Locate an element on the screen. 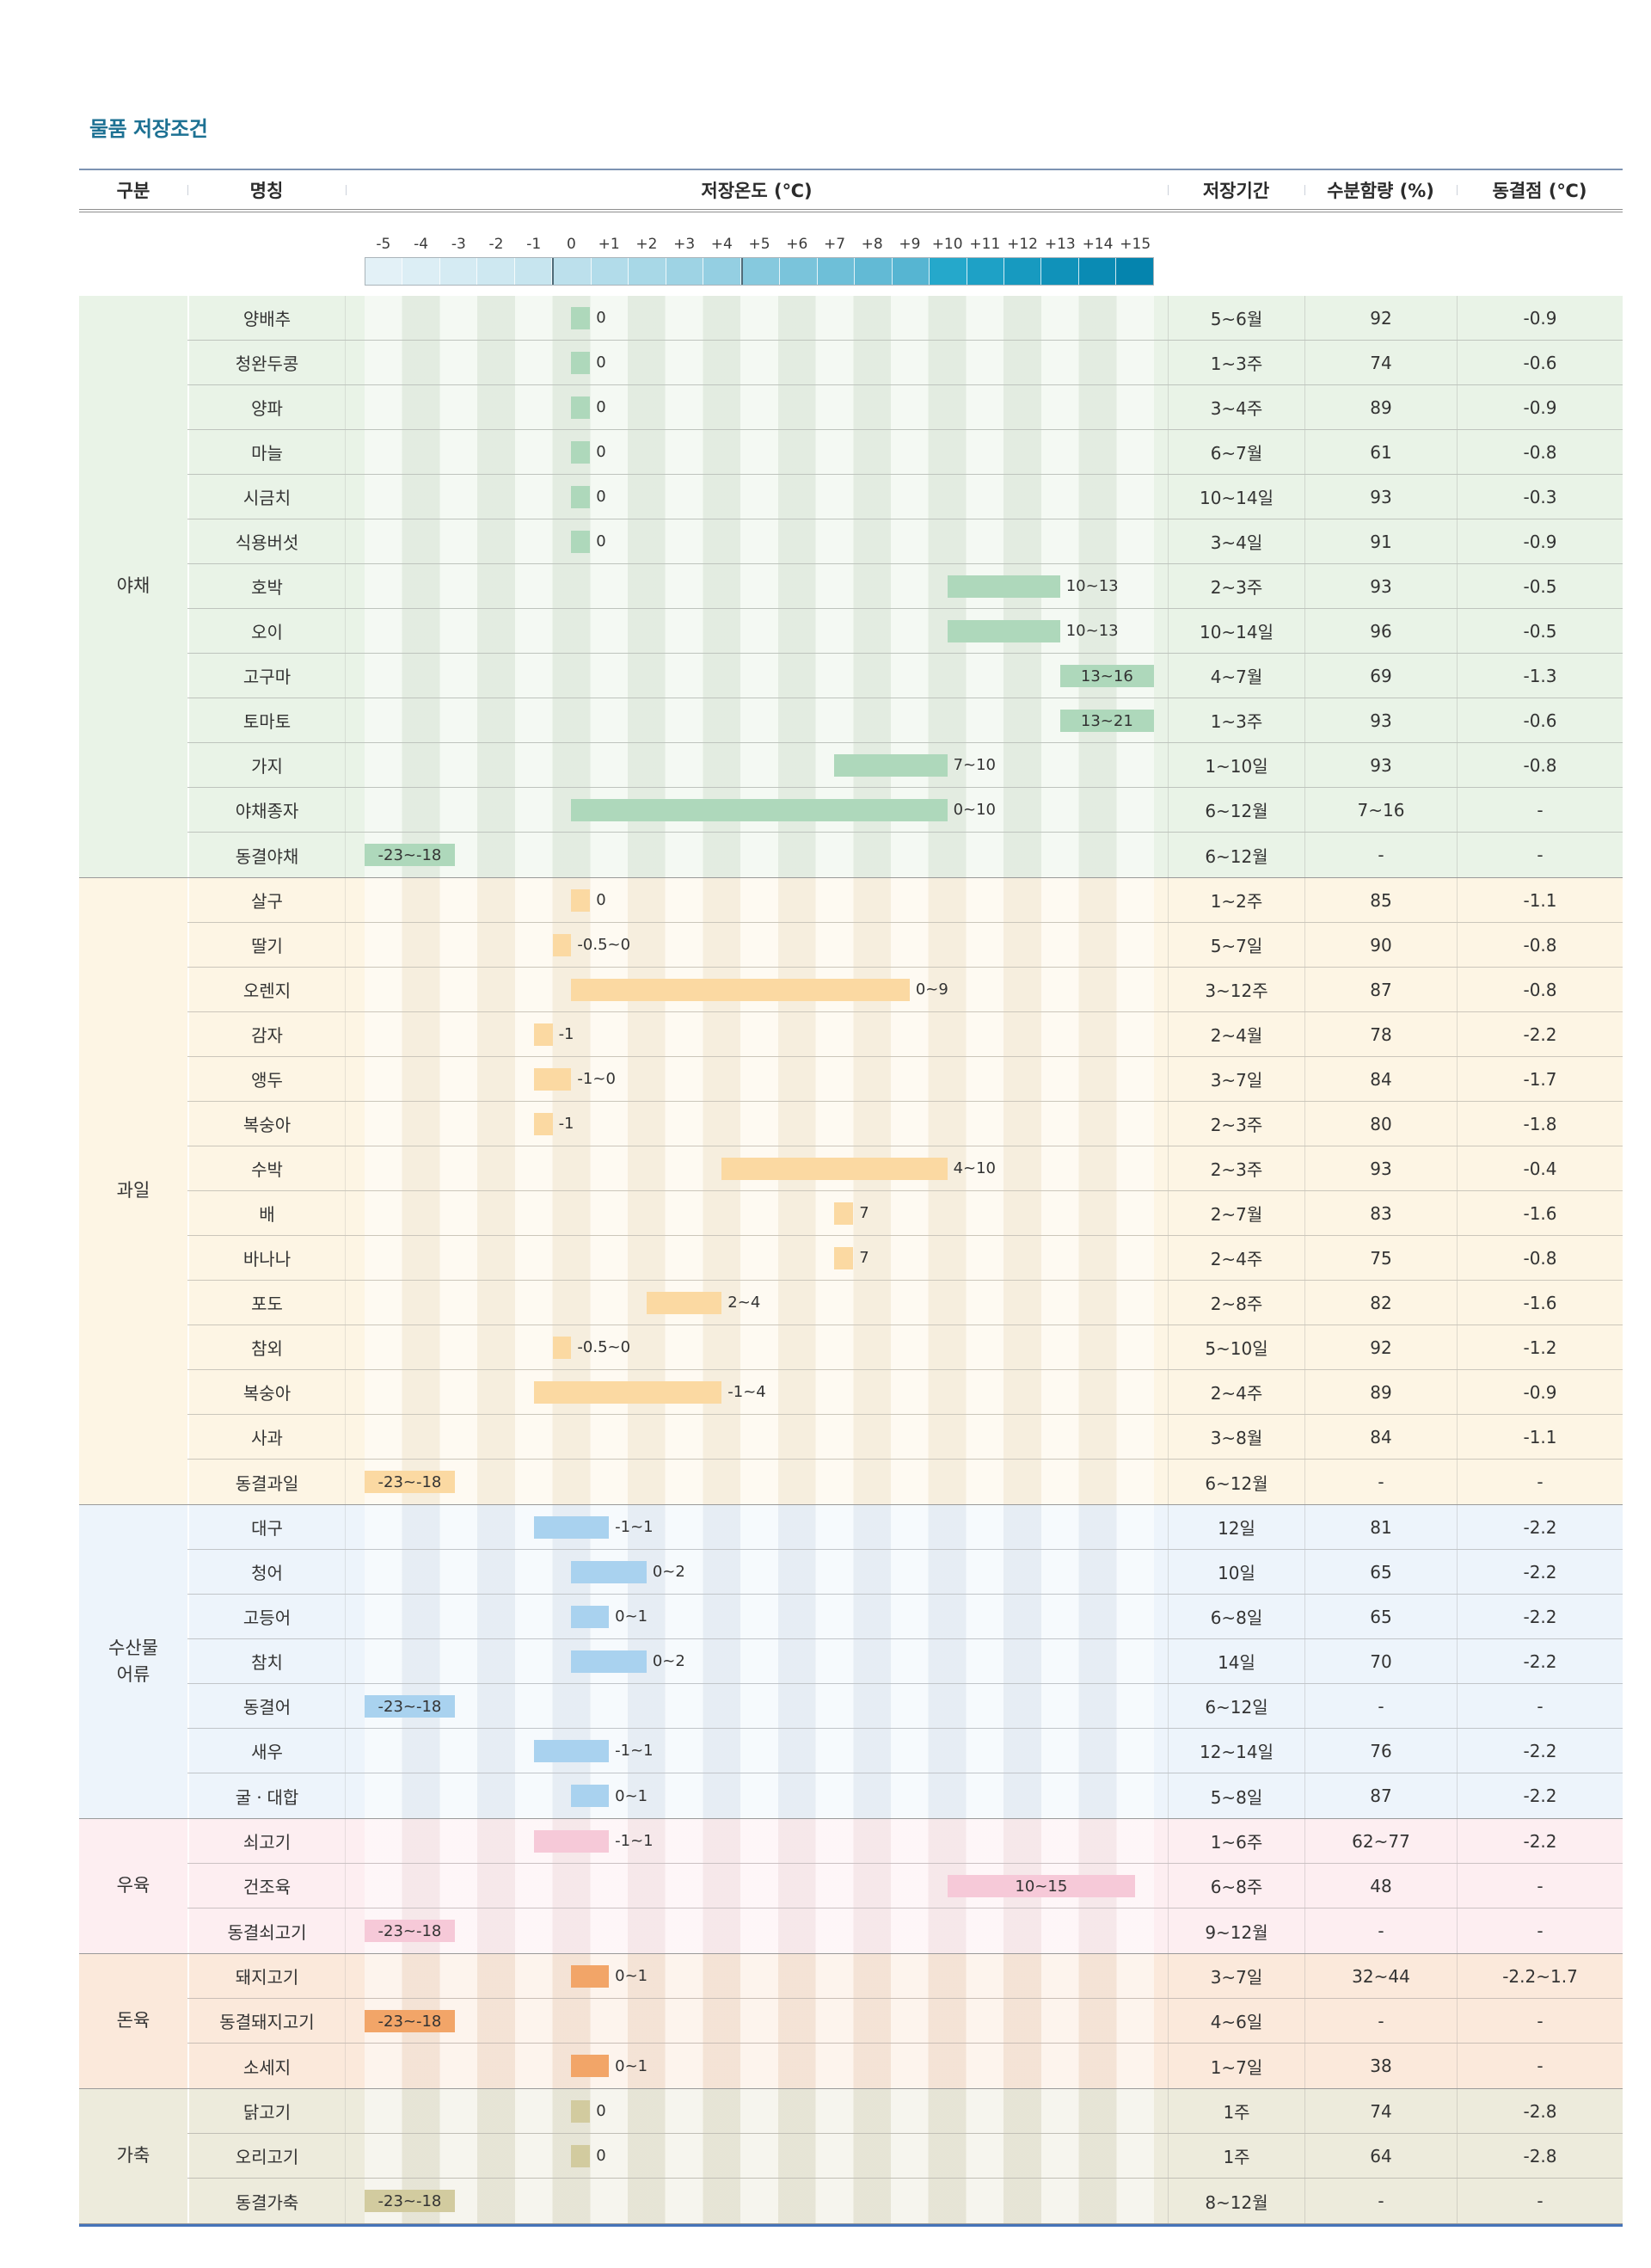 This screenshot has height=2268, width=1651. row-name: 사과 is located at coordinates (266, 1437).